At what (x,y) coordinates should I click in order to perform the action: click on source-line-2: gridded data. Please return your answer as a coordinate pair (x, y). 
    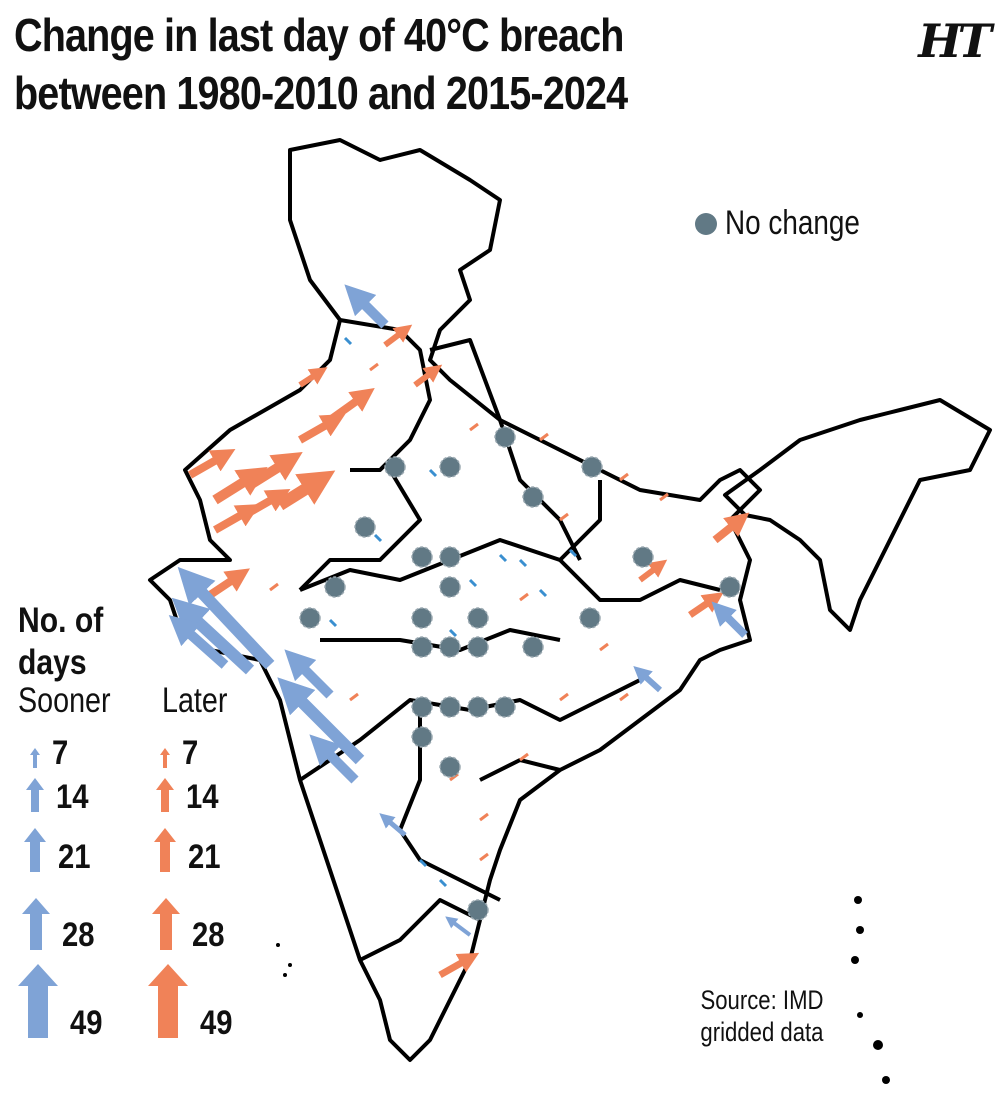
    Looking at the image, I should click on (762, 1032).